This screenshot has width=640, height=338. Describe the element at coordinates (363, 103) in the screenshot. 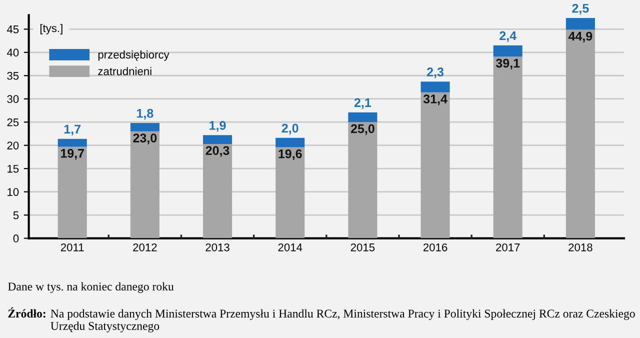

I see `data-label: 2,1` at that location.